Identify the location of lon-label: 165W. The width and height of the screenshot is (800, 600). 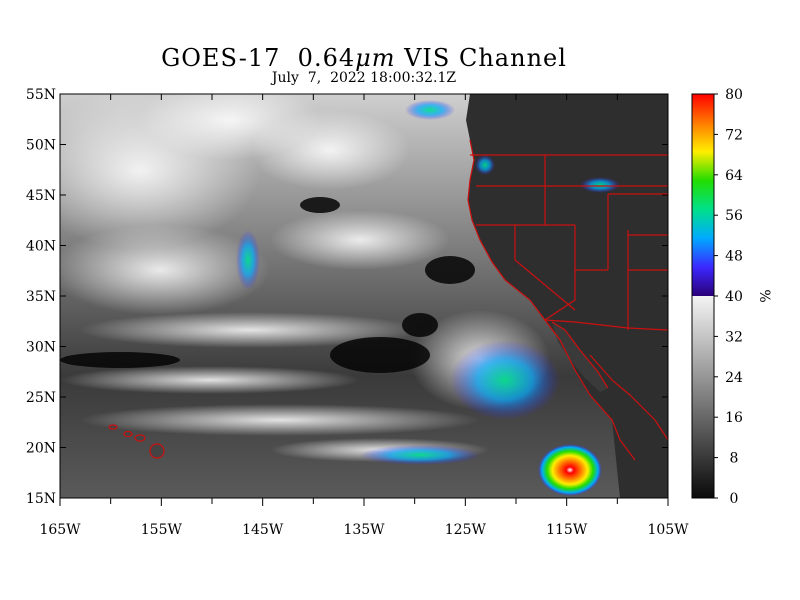
(60, 530).